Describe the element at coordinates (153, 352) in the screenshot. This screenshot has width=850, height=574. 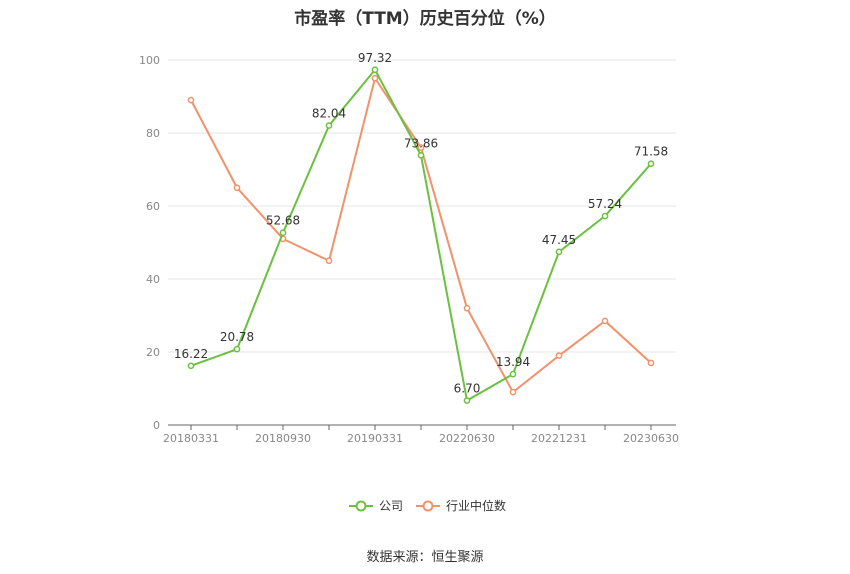
I see `y-tick-label: 20` at that location.